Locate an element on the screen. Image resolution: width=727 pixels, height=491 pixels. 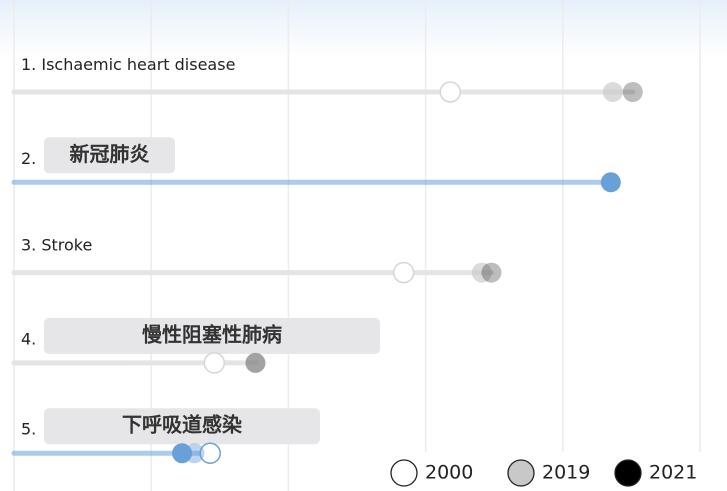
legend-label: 2021 is located at coordinates (673, 473).